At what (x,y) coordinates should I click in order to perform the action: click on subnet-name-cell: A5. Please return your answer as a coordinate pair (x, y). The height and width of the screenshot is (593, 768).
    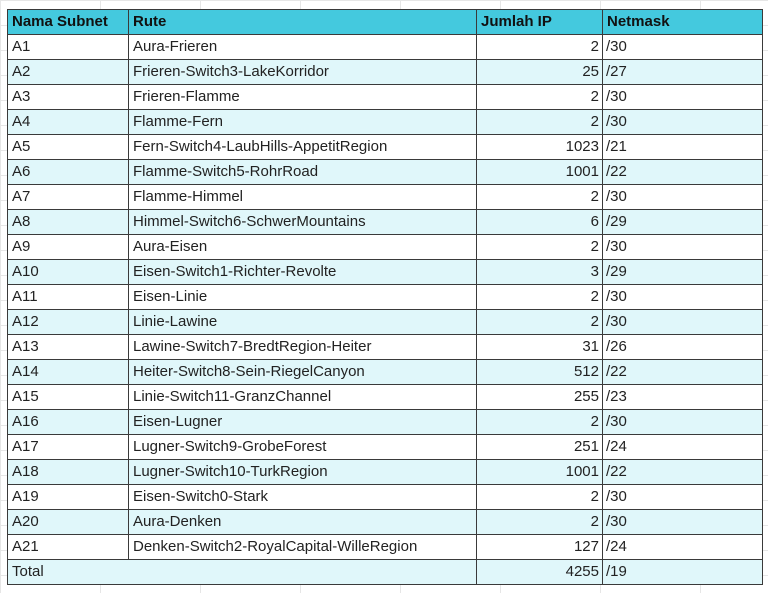
    Looking at the image, I should click on (68, 147).